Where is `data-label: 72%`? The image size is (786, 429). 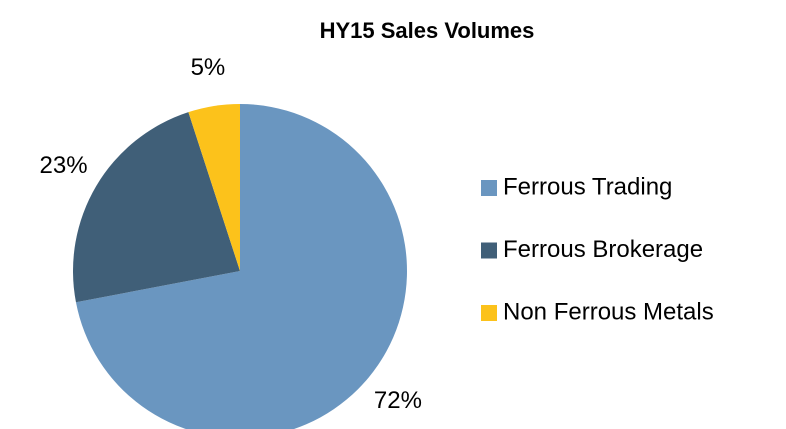
data-label: 72% is located at coordinates (398, 400).